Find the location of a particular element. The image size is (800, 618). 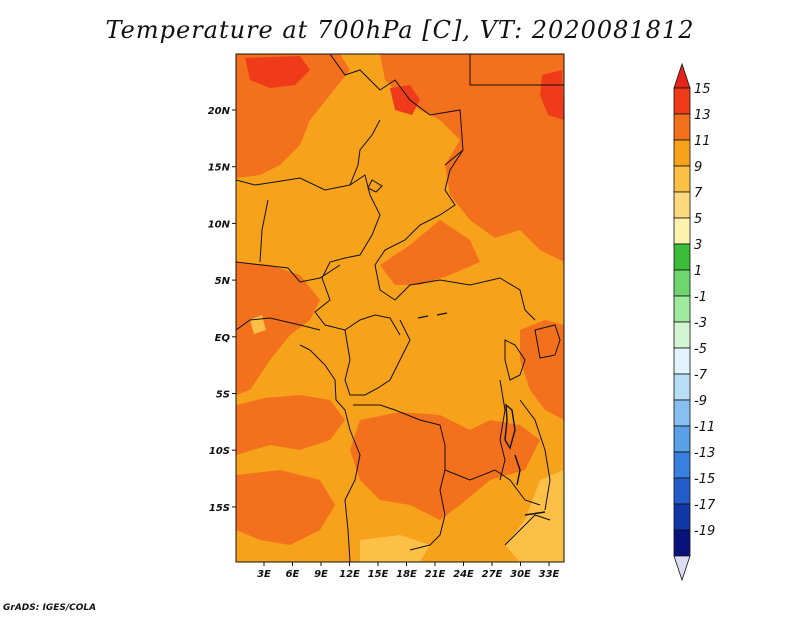

lon-tick-label: 9E is located at coordinates (321, 574).